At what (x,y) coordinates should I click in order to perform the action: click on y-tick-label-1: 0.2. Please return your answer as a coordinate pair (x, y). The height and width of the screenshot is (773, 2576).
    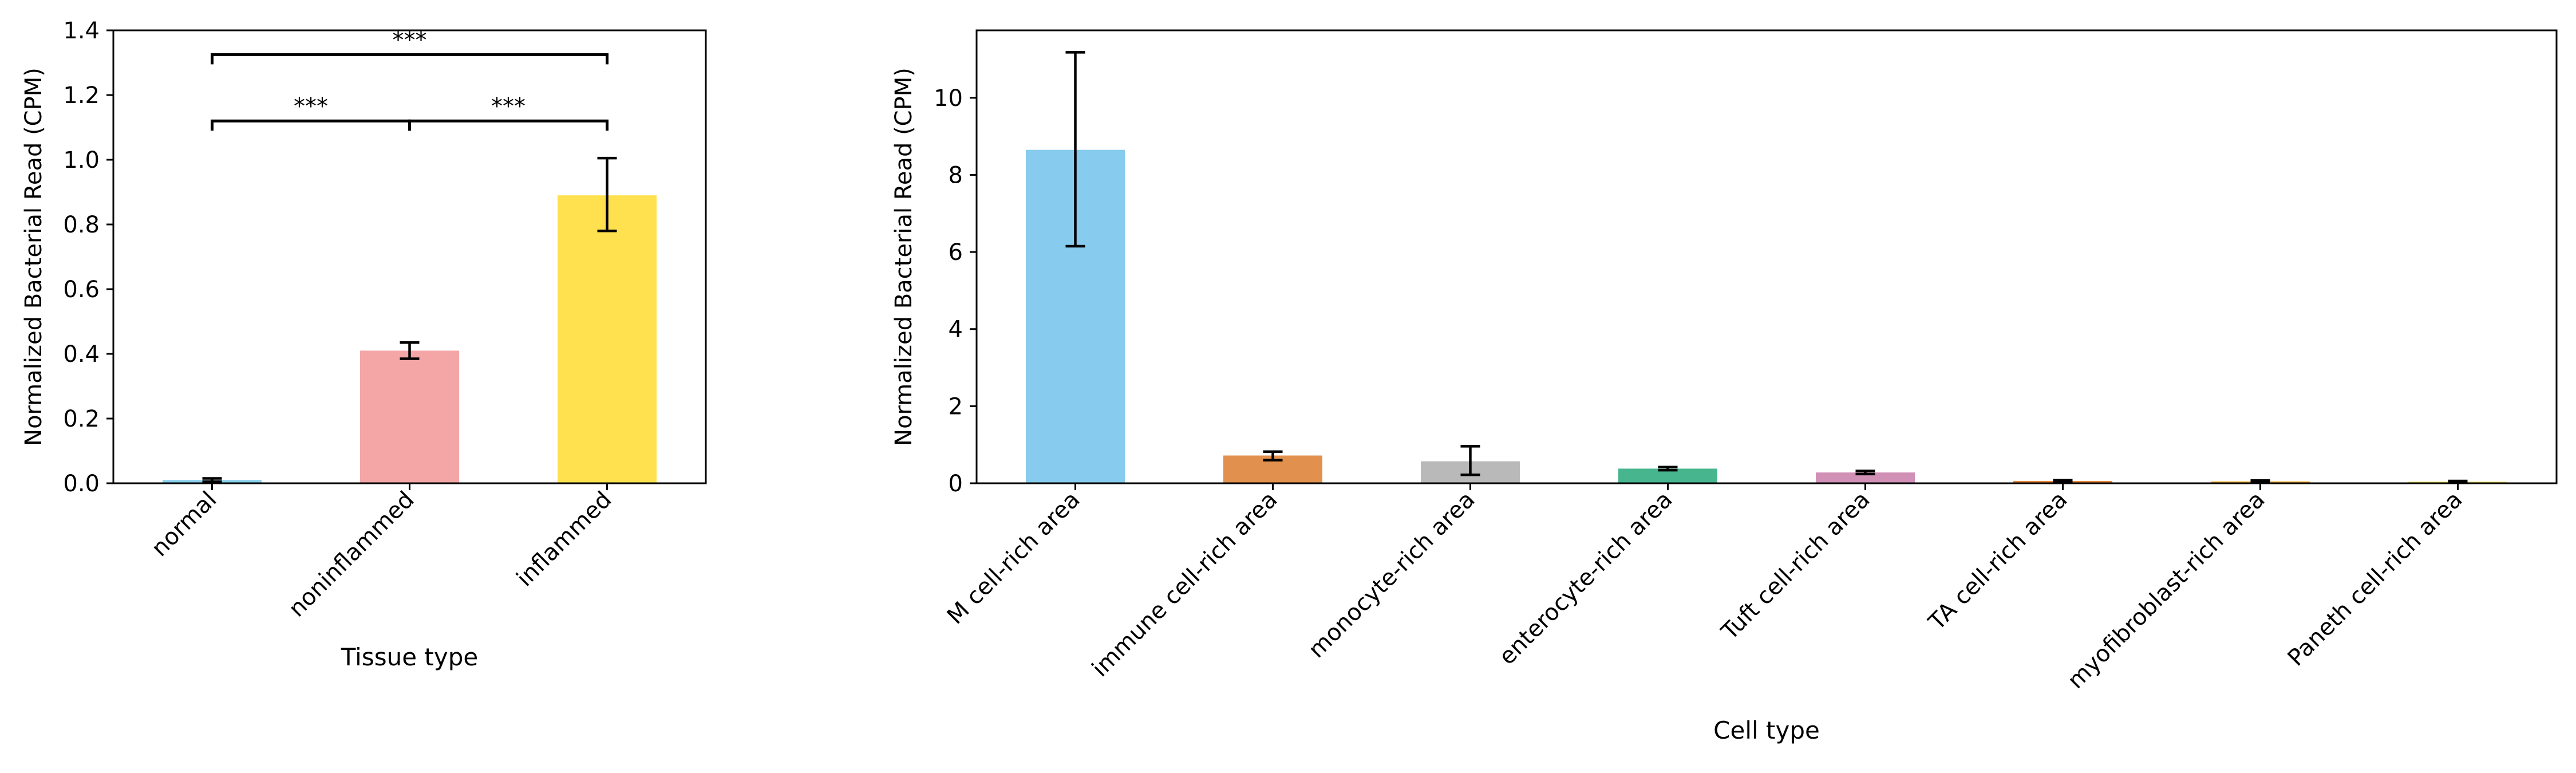
    Looking at the image, I should click on (81, 419).